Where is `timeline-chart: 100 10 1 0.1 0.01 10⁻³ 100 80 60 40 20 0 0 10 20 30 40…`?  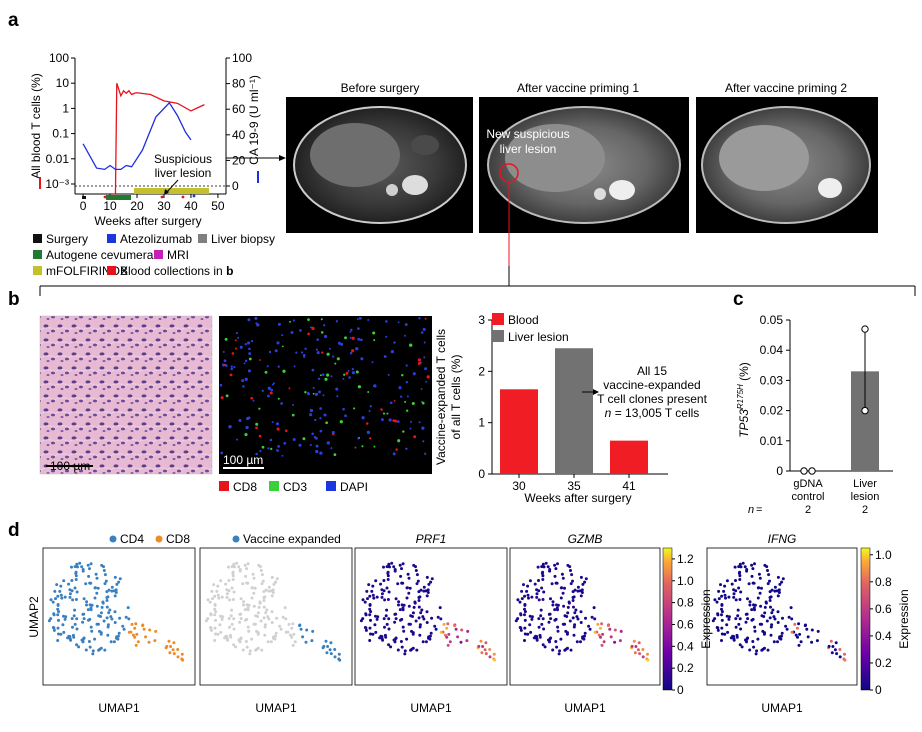 timeline-chart: 100 10 1 0.1 0.01 10⁻³ 100 80 60 40 20 0 0 10 20 30 40… is located at coordinates (157, 139).